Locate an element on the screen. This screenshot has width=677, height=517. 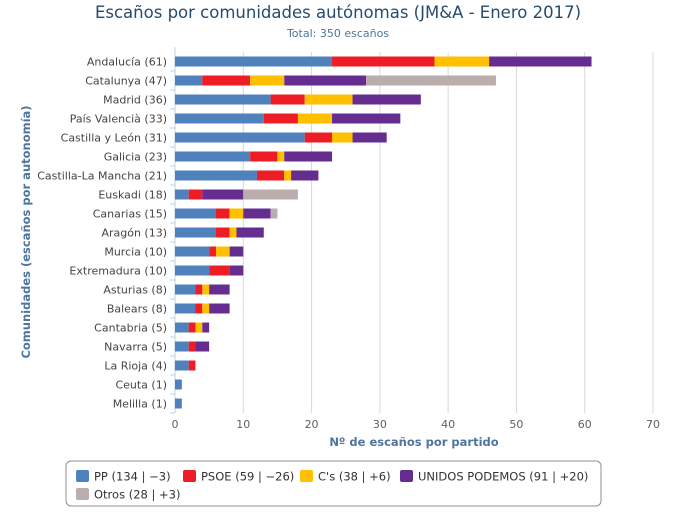
category-label: Castilla-La Mancha (21) is located at coordinates (102, 176).